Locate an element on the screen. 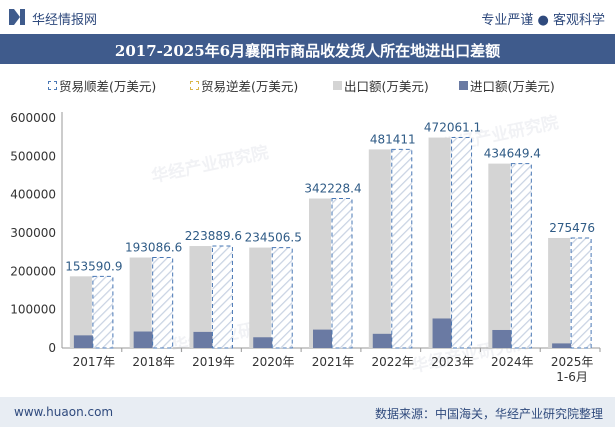  legend-item-surplus: 贸易顺差(万美元) is located at coordinates (102, 85).